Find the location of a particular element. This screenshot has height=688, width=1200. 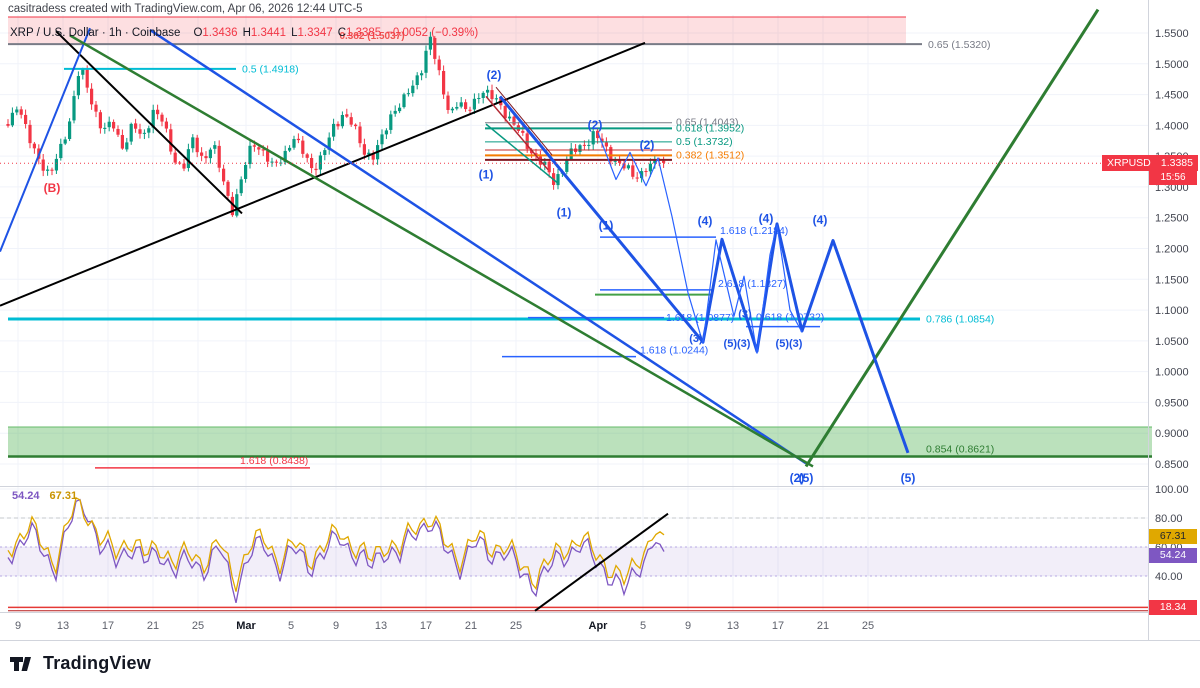

fib-1p618-1p2184: 1.618 (1.2184) is located at coordinates (694, 231).